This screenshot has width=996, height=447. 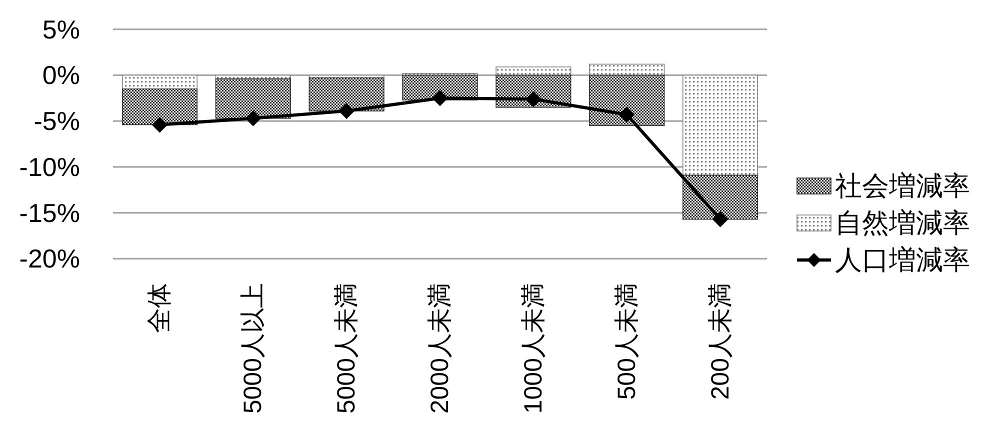 What do you see at coordinates (440, 348) in the screenshot?
I see `x-tick-label: 2000人未満` at bounding box center [440, 348].